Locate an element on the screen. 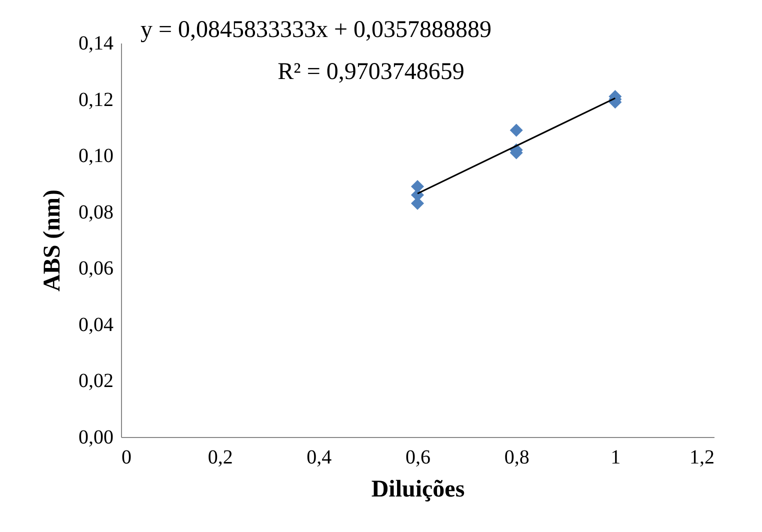 This screenshot has width=762, height=532. y-axis-title: ABS (nm) is located at coordinates (53, 240).